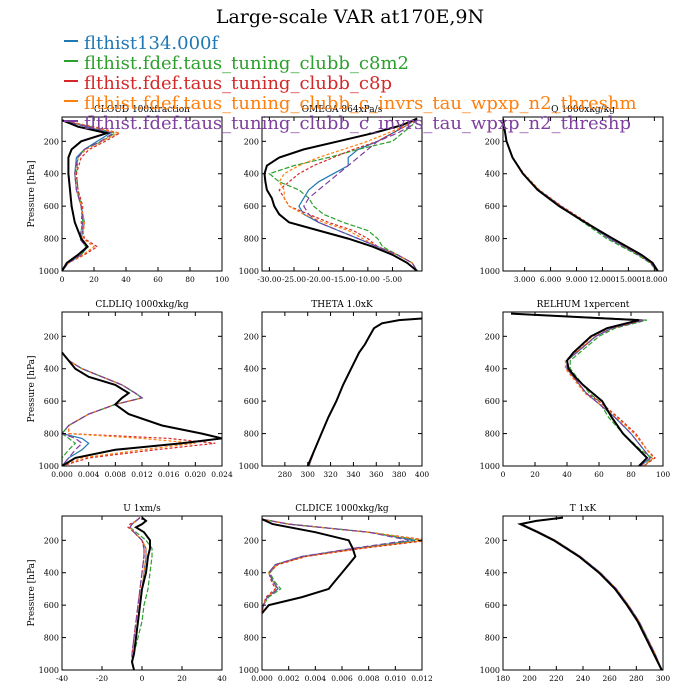 The image size is (700, 700). I want to click on panel-title: OMEGA 864xPa/s, so click(342, 110).